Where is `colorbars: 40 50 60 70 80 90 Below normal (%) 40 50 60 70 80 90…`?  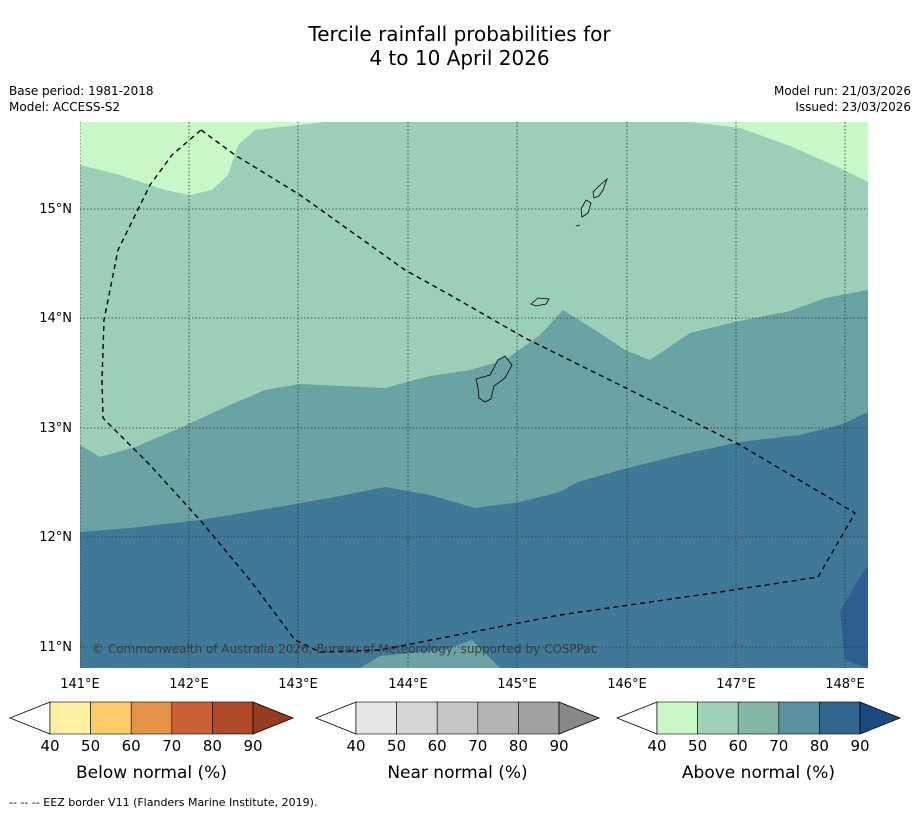 colorbars: 40 50 60 70 80 90 Below normal (%) 40 50 60 70 80 90… is located at coordinates (455, 742).